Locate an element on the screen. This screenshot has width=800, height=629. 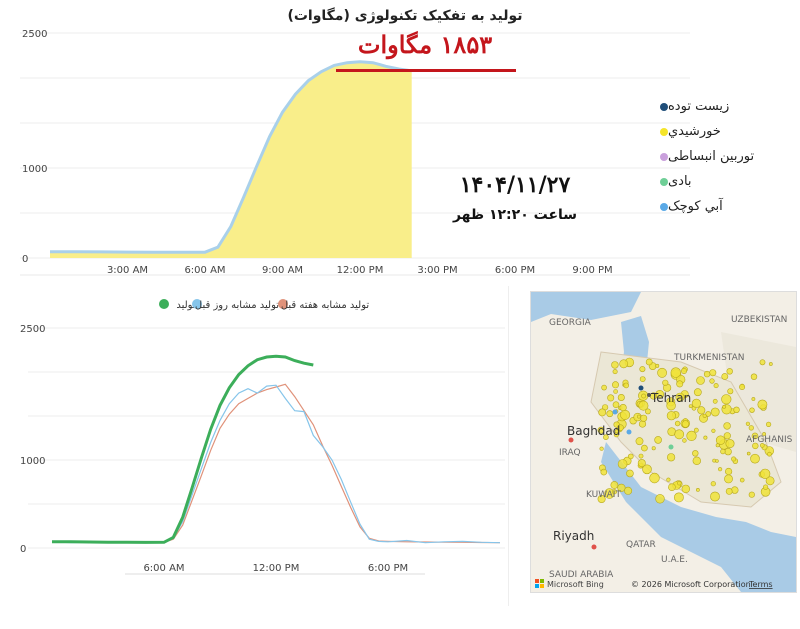
legend-dot-expansion-turbine is located at coordinates (664, 156).